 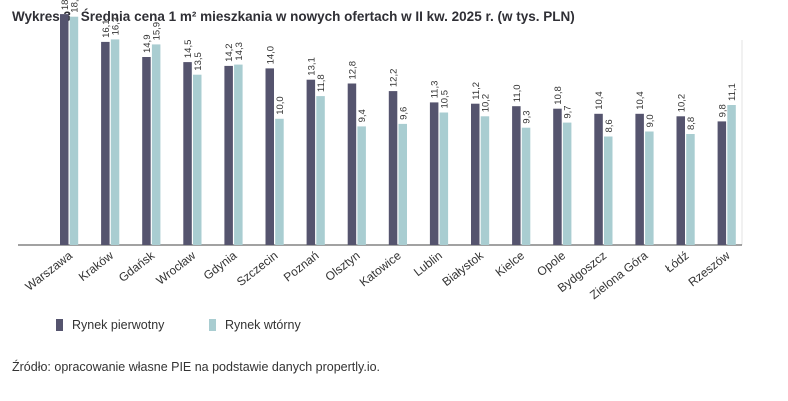 I want to click on data-label: 14,2, so click(x=229, y=52).